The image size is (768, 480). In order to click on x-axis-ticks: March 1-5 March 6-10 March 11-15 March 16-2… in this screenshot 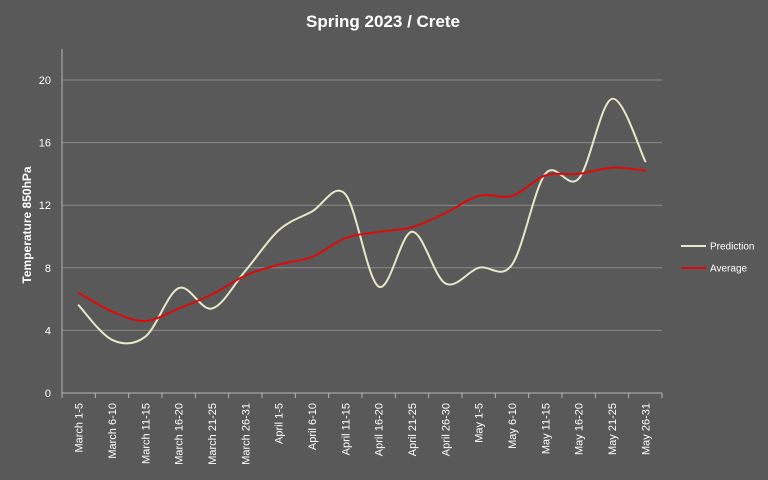, I will do `click(362, 429)`.